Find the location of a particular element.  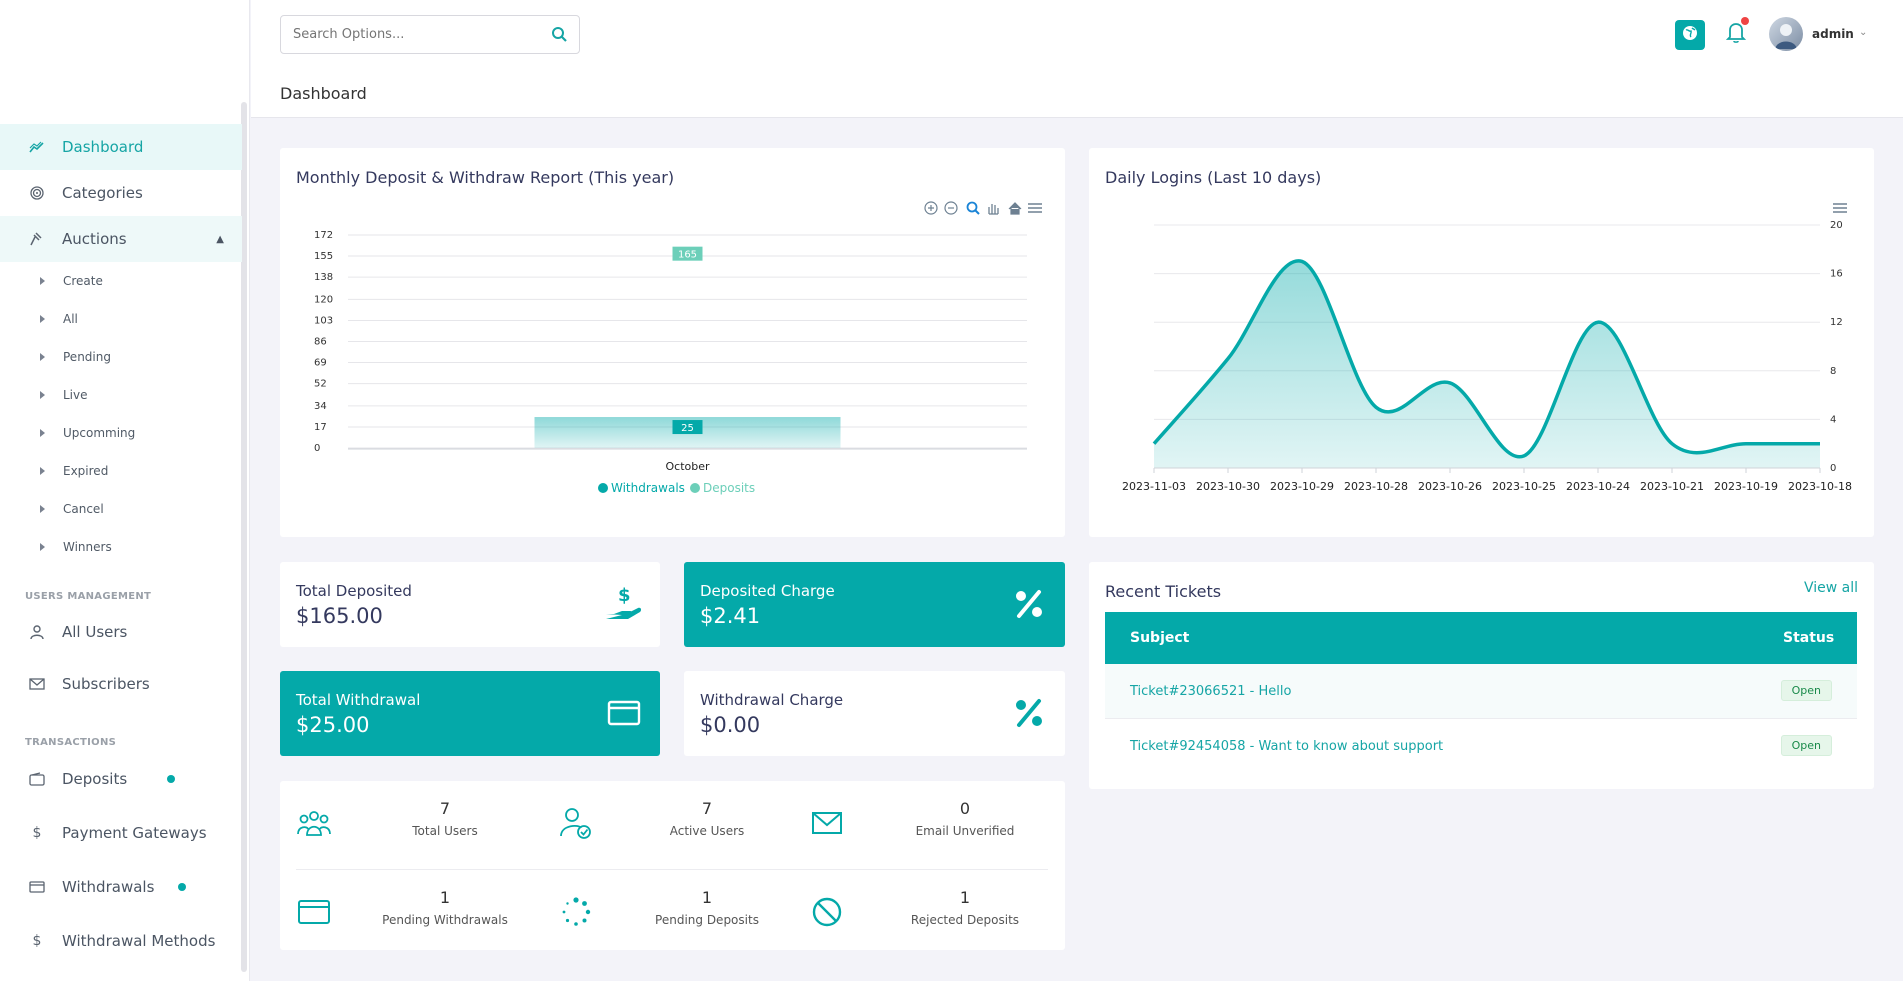

chart-toolbar is located at coordinates (983, 208).